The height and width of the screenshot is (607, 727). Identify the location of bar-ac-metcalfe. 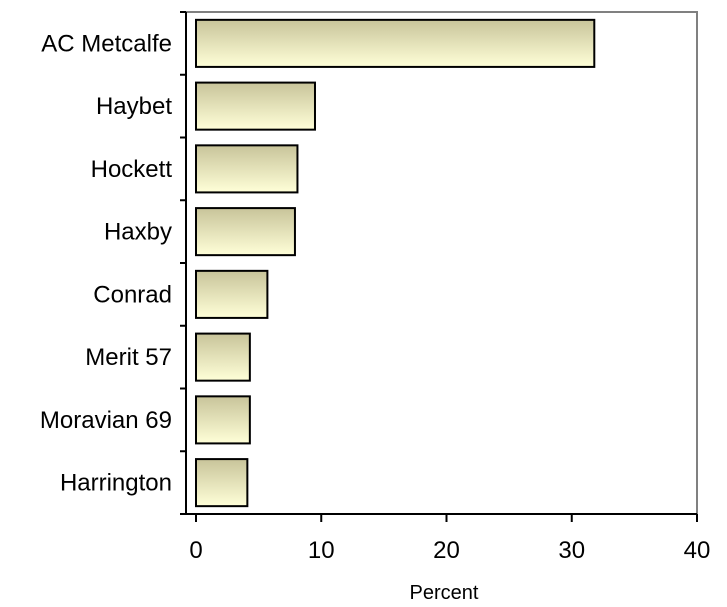
(395, 43).